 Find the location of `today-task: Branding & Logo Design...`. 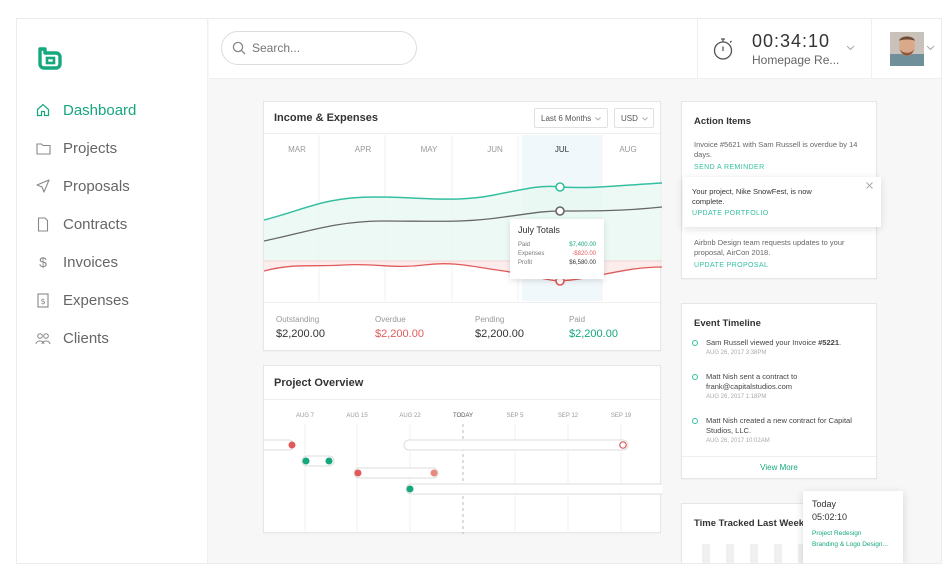

today-task: Branding & Logo Design... is located at coordinates (850, 544).